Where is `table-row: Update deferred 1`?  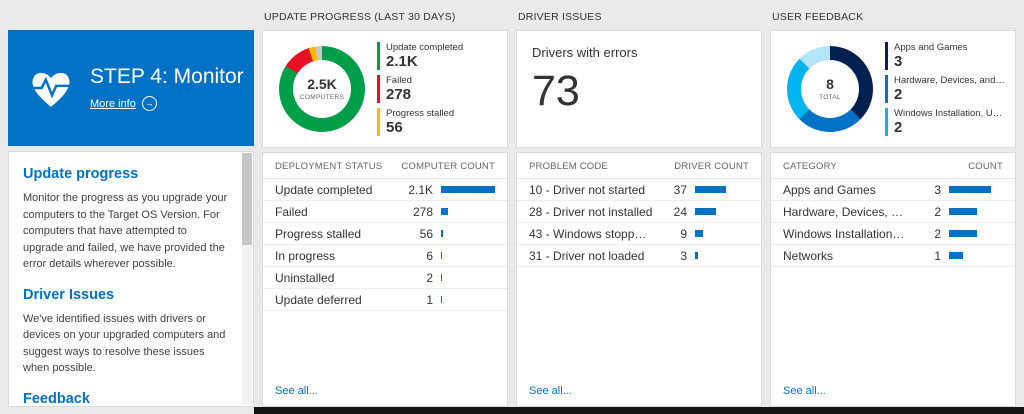 table-row: Update deferred 1 is located at coordinates (385, 300).